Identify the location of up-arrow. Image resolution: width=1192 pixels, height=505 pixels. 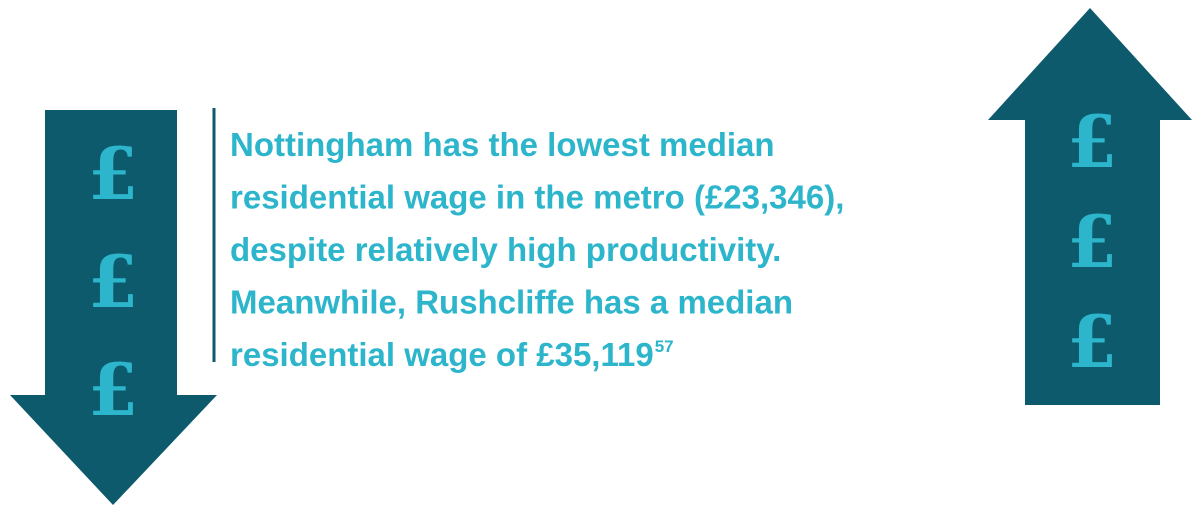
(1090, 206).